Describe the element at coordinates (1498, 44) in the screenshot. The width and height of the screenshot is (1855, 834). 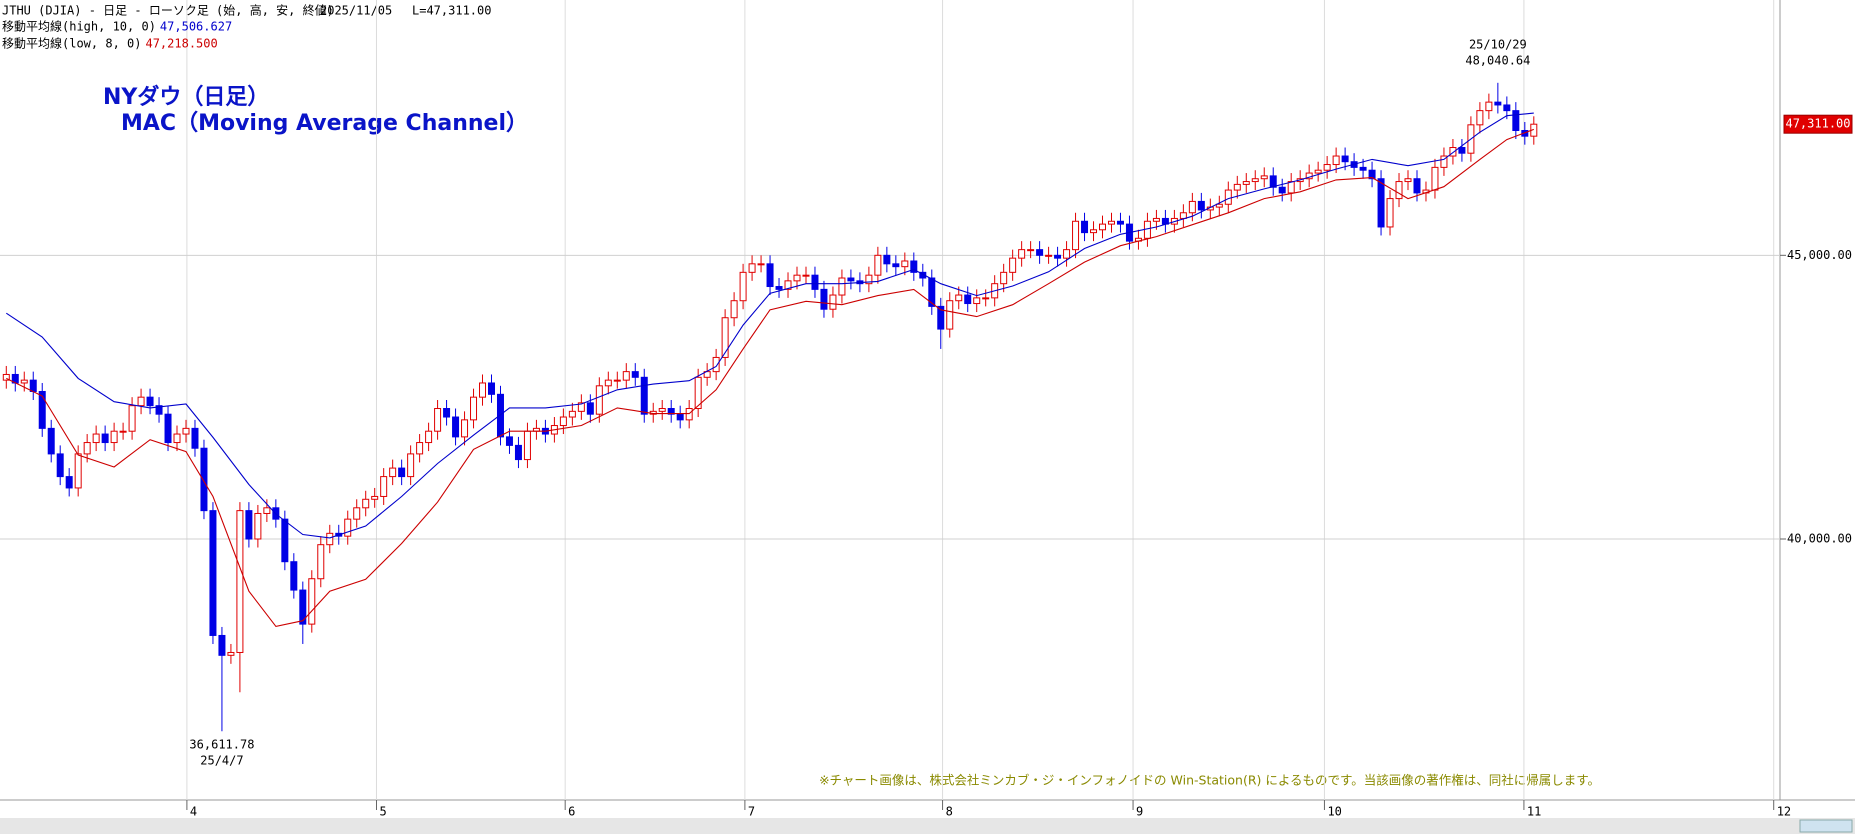
I see `high-date: 25/10/29` at that location.